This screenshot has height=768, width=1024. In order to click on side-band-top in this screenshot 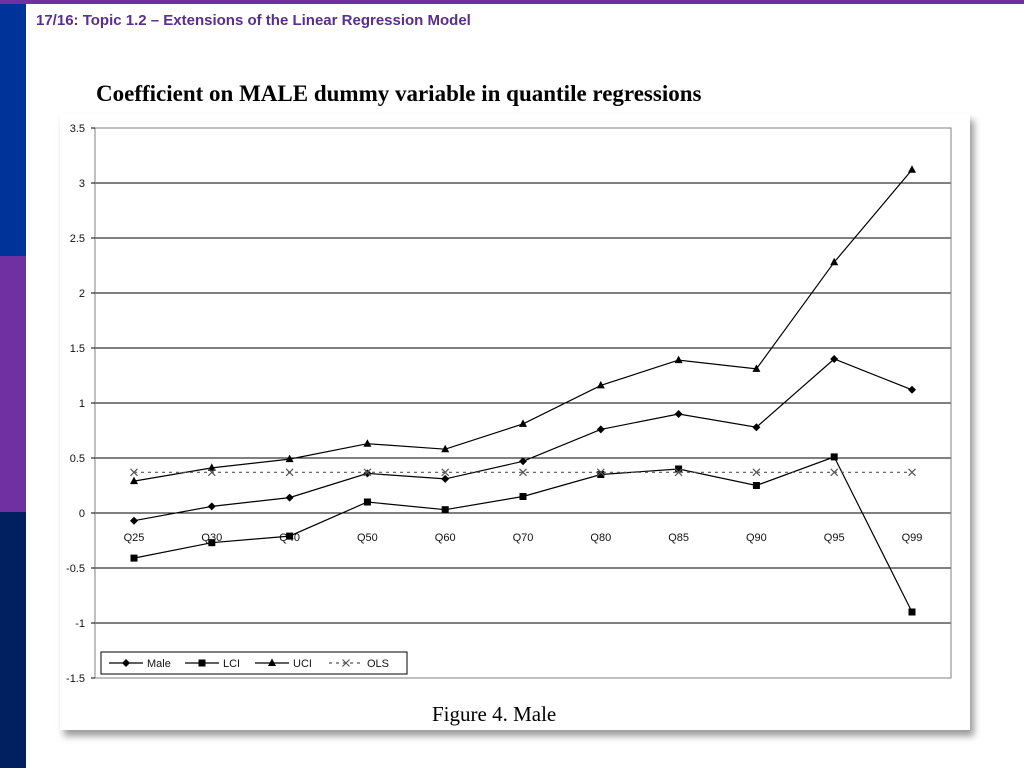, I will do `click(13, 130)`.